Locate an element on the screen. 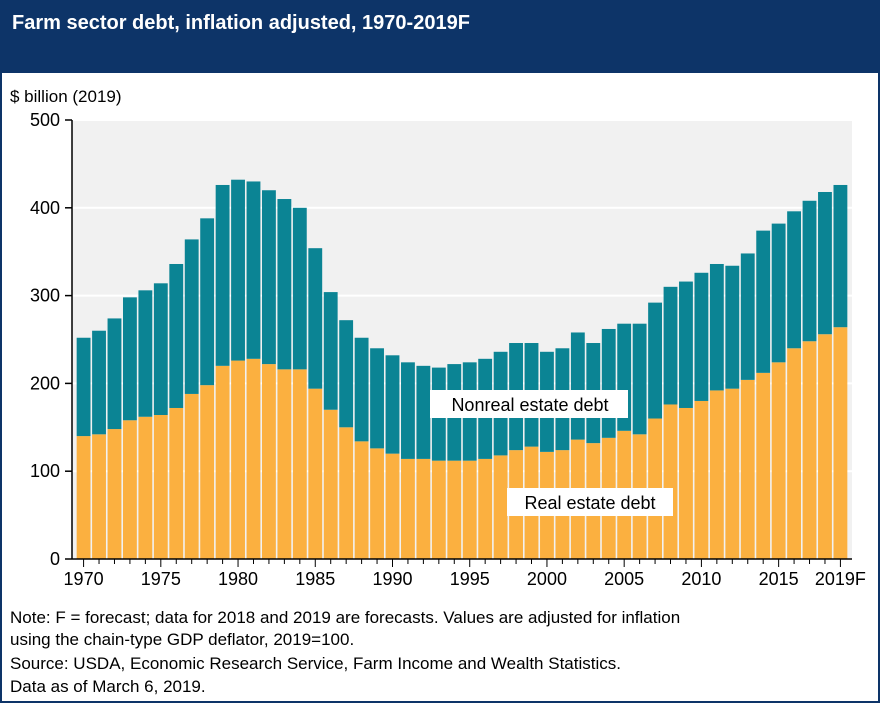  bar-real-estate-2015 is located at coordinates (778, 460).